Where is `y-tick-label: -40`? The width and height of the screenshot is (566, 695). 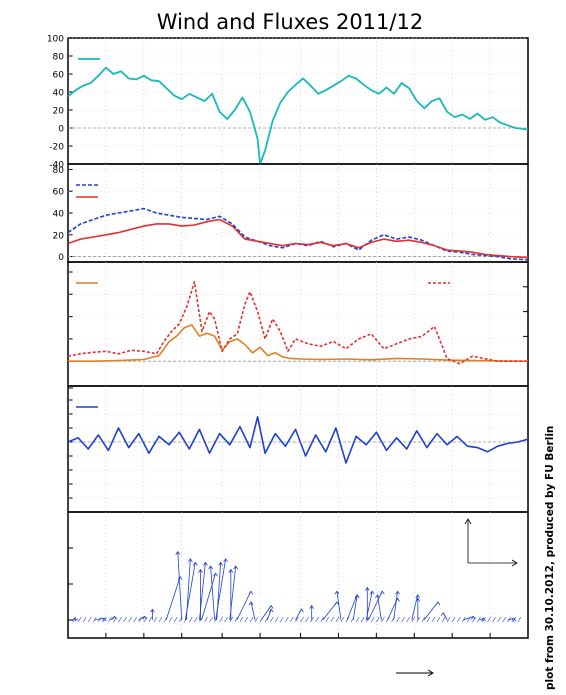 y-tick-label: -40 is located at coordinates (56, 166).